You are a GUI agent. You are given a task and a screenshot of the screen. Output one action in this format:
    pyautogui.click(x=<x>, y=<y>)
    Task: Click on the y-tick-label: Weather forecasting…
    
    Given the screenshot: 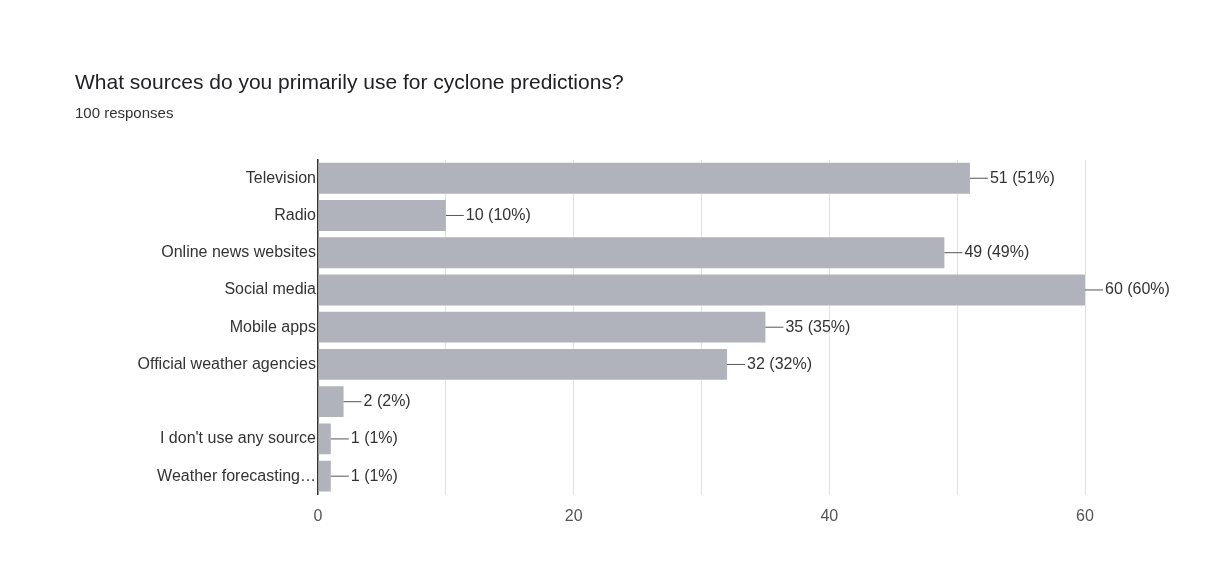 What is the action you would take?
    pyautogui.click(x=236, y=475)
    